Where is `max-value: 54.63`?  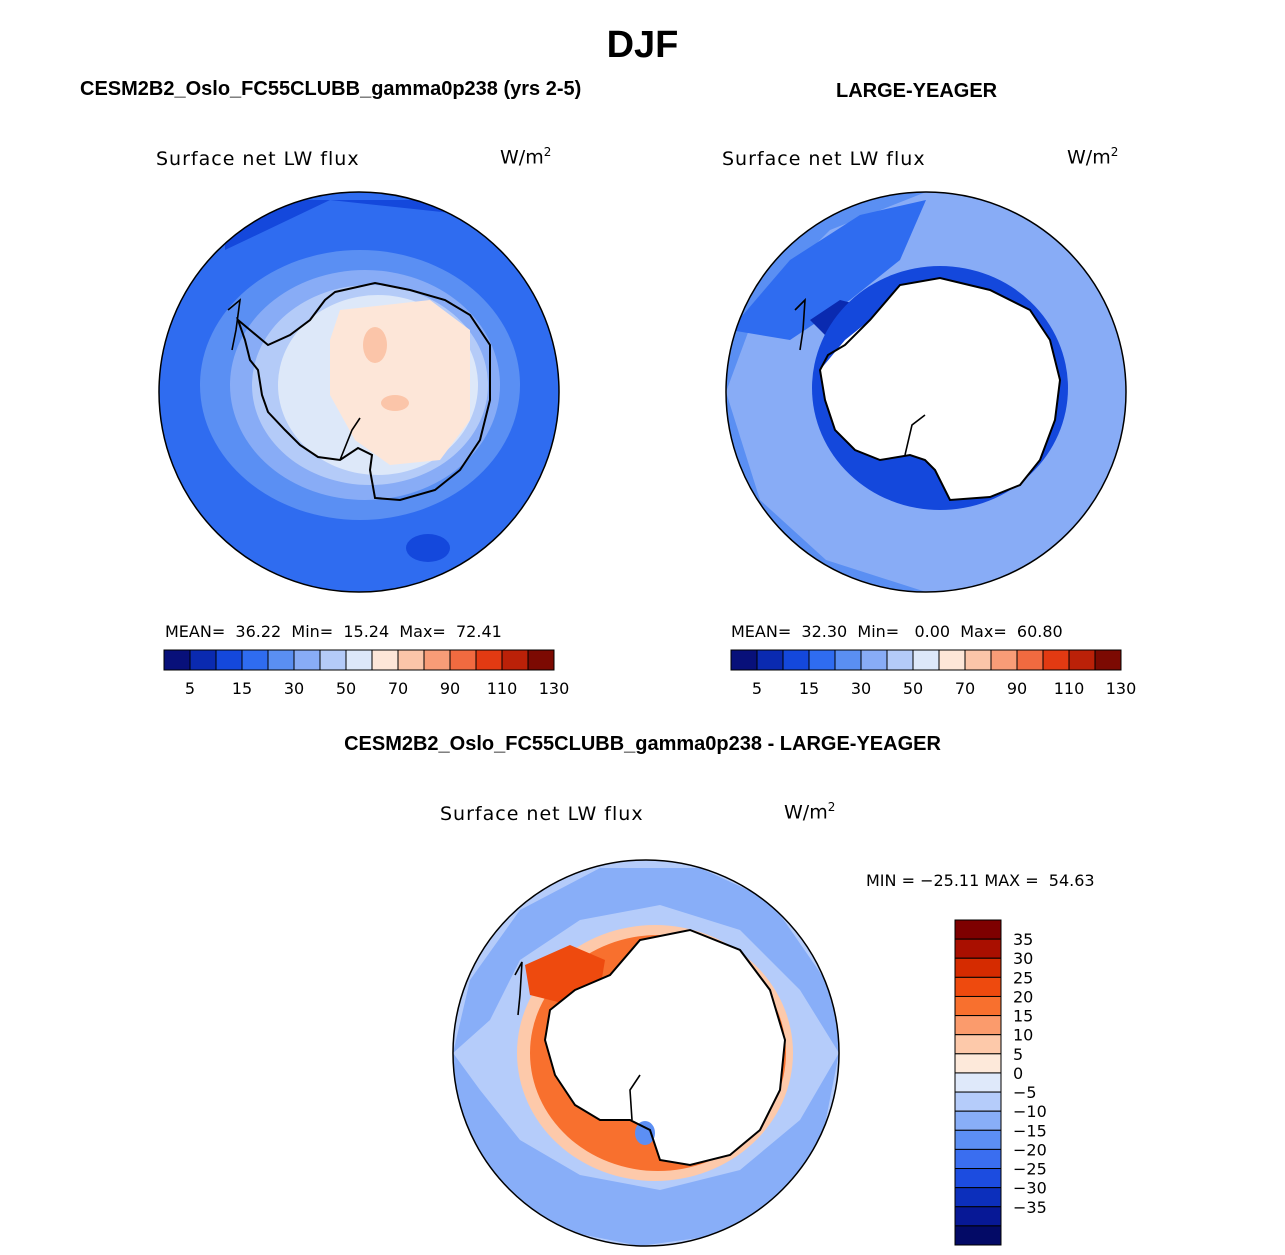 max-value: 54.63 is located at coordinates (1071, 880).